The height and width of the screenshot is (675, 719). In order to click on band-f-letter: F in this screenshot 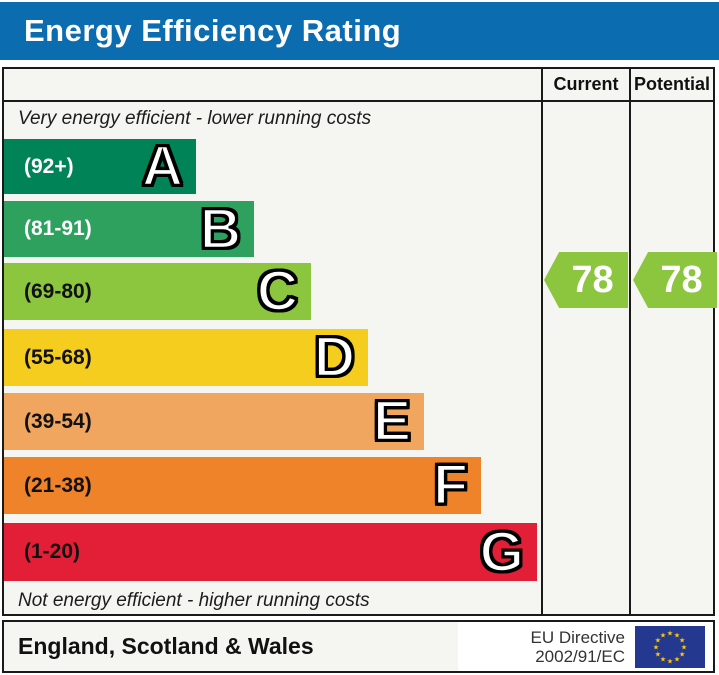, I will do `click(450, 485)`.